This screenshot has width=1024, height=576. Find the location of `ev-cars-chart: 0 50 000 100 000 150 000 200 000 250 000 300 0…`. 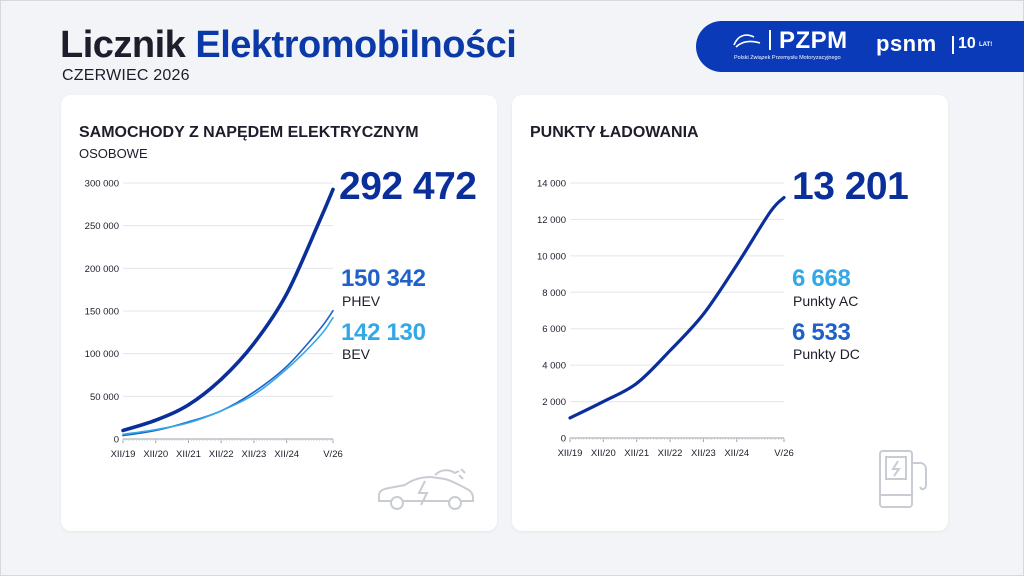

ev-cars-chart: 0 50 000 100 000 150 000 200 000 250 000 300 0… is located at coordinates (214, 320).